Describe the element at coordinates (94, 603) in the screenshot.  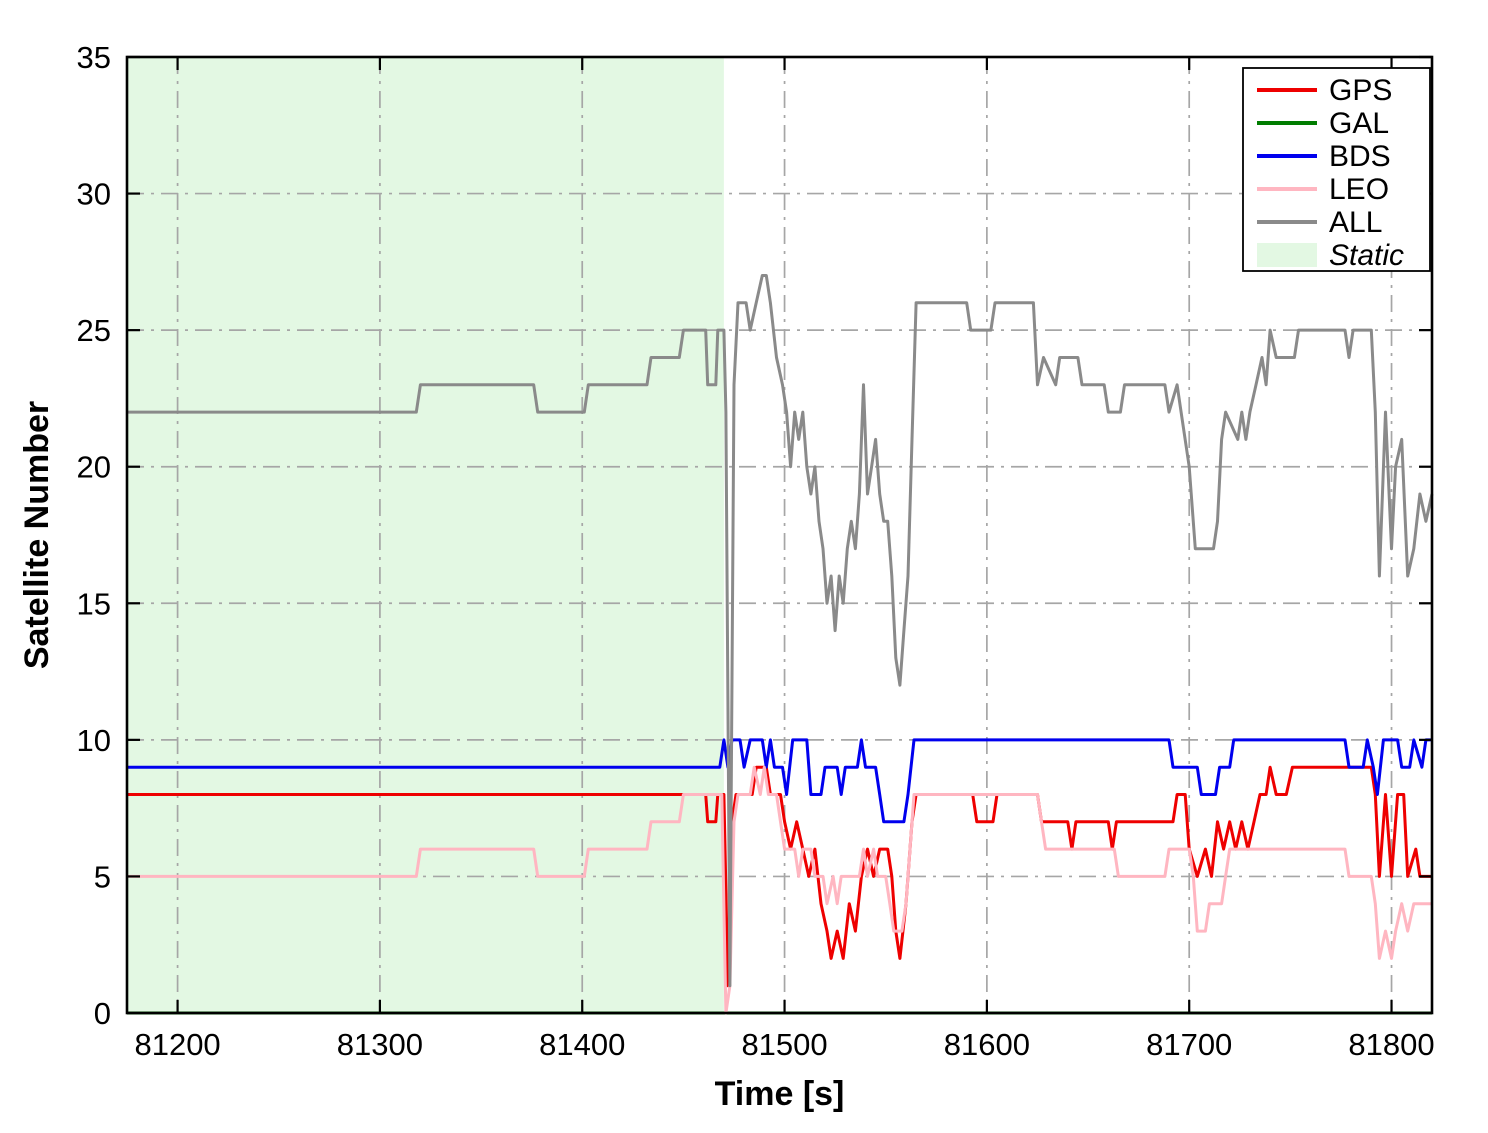
I see `y-tick-label: 15` at that location.